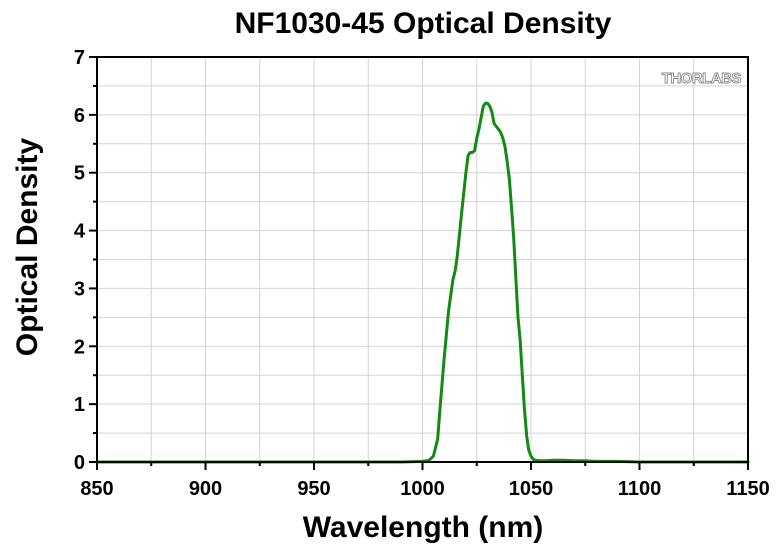 The image size is (780, 547). What do you see at coordinates (747, 489) in the screenshot?
I see `x-tick-label: 1150` at bounding box center [747, 489].